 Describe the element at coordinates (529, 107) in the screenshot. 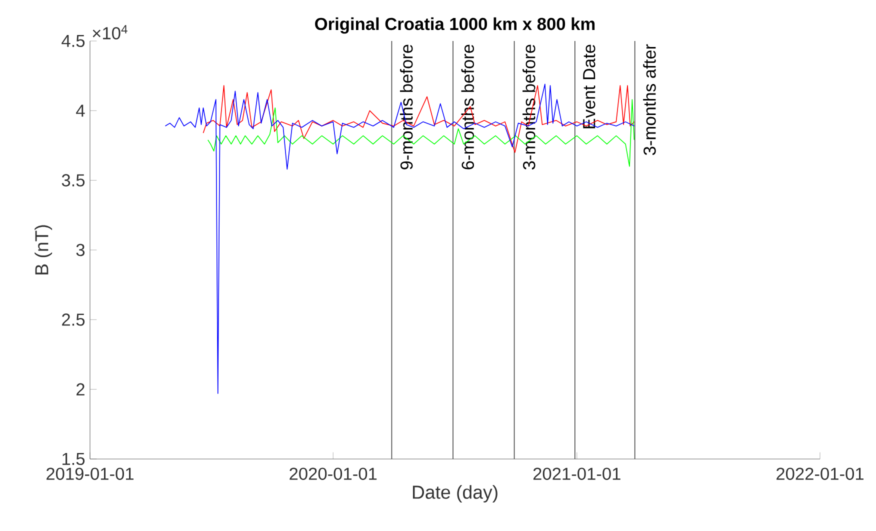

I see `ref-line-label: 3-months before` at that location.